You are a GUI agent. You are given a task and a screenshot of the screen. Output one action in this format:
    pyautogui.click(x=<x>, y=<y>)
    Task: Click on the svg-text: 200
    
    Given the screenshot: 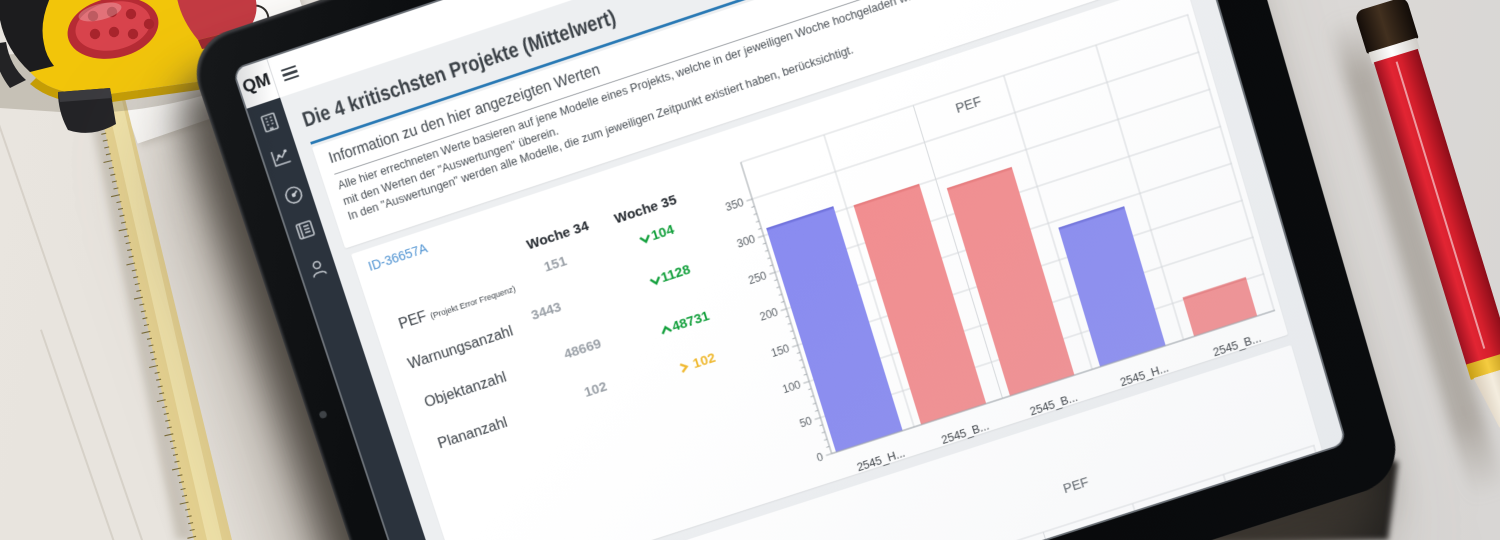 What is the action you would take?
    pyautogui.click(x=769, y=315)
    